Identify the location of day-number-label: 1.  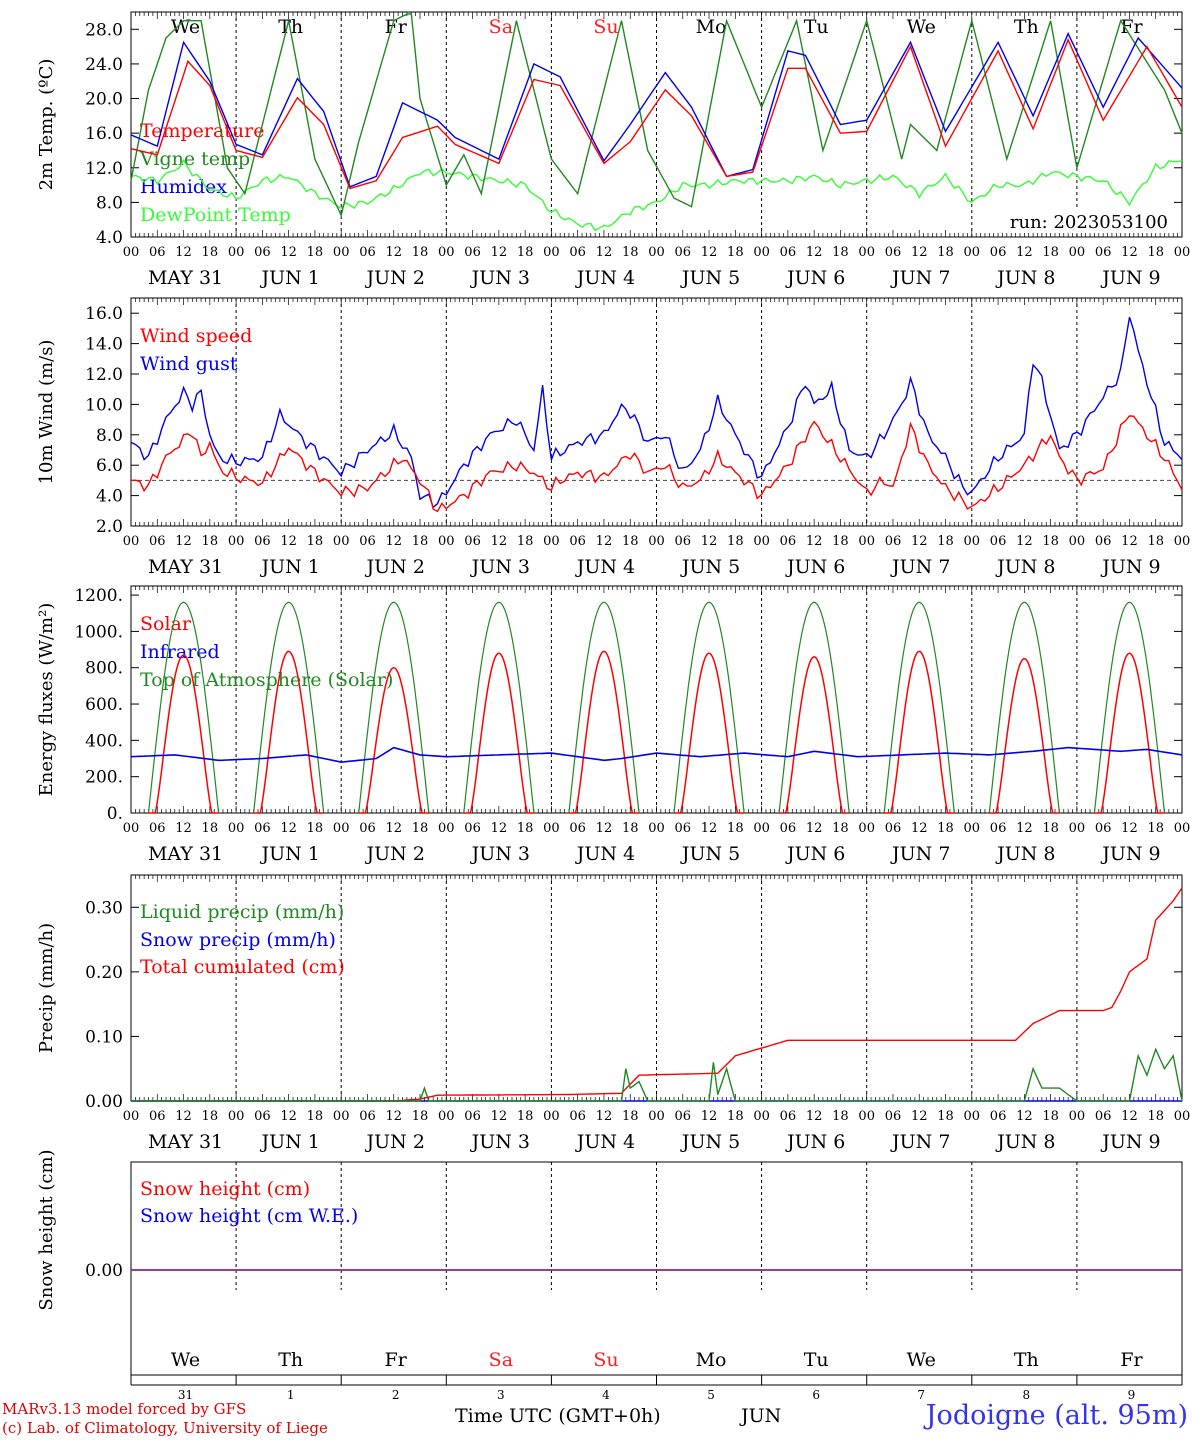
(291, 1395).